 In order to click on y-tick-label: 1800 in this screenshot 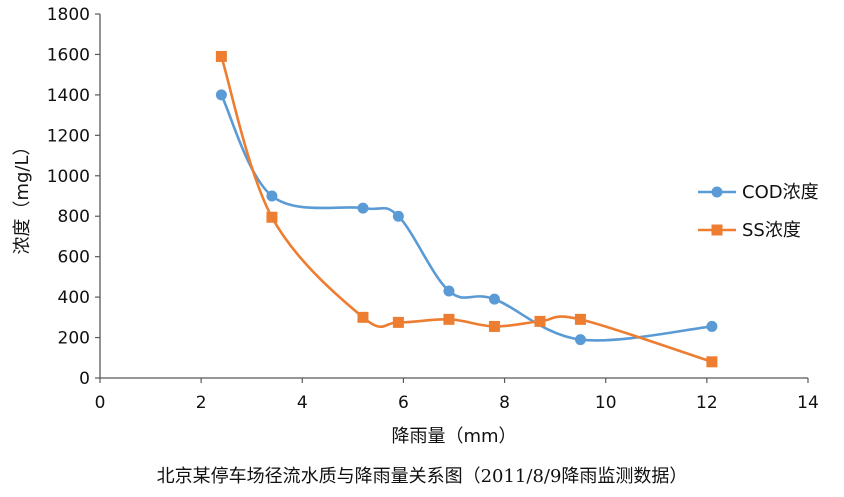, I will do `click(68, 15)`.